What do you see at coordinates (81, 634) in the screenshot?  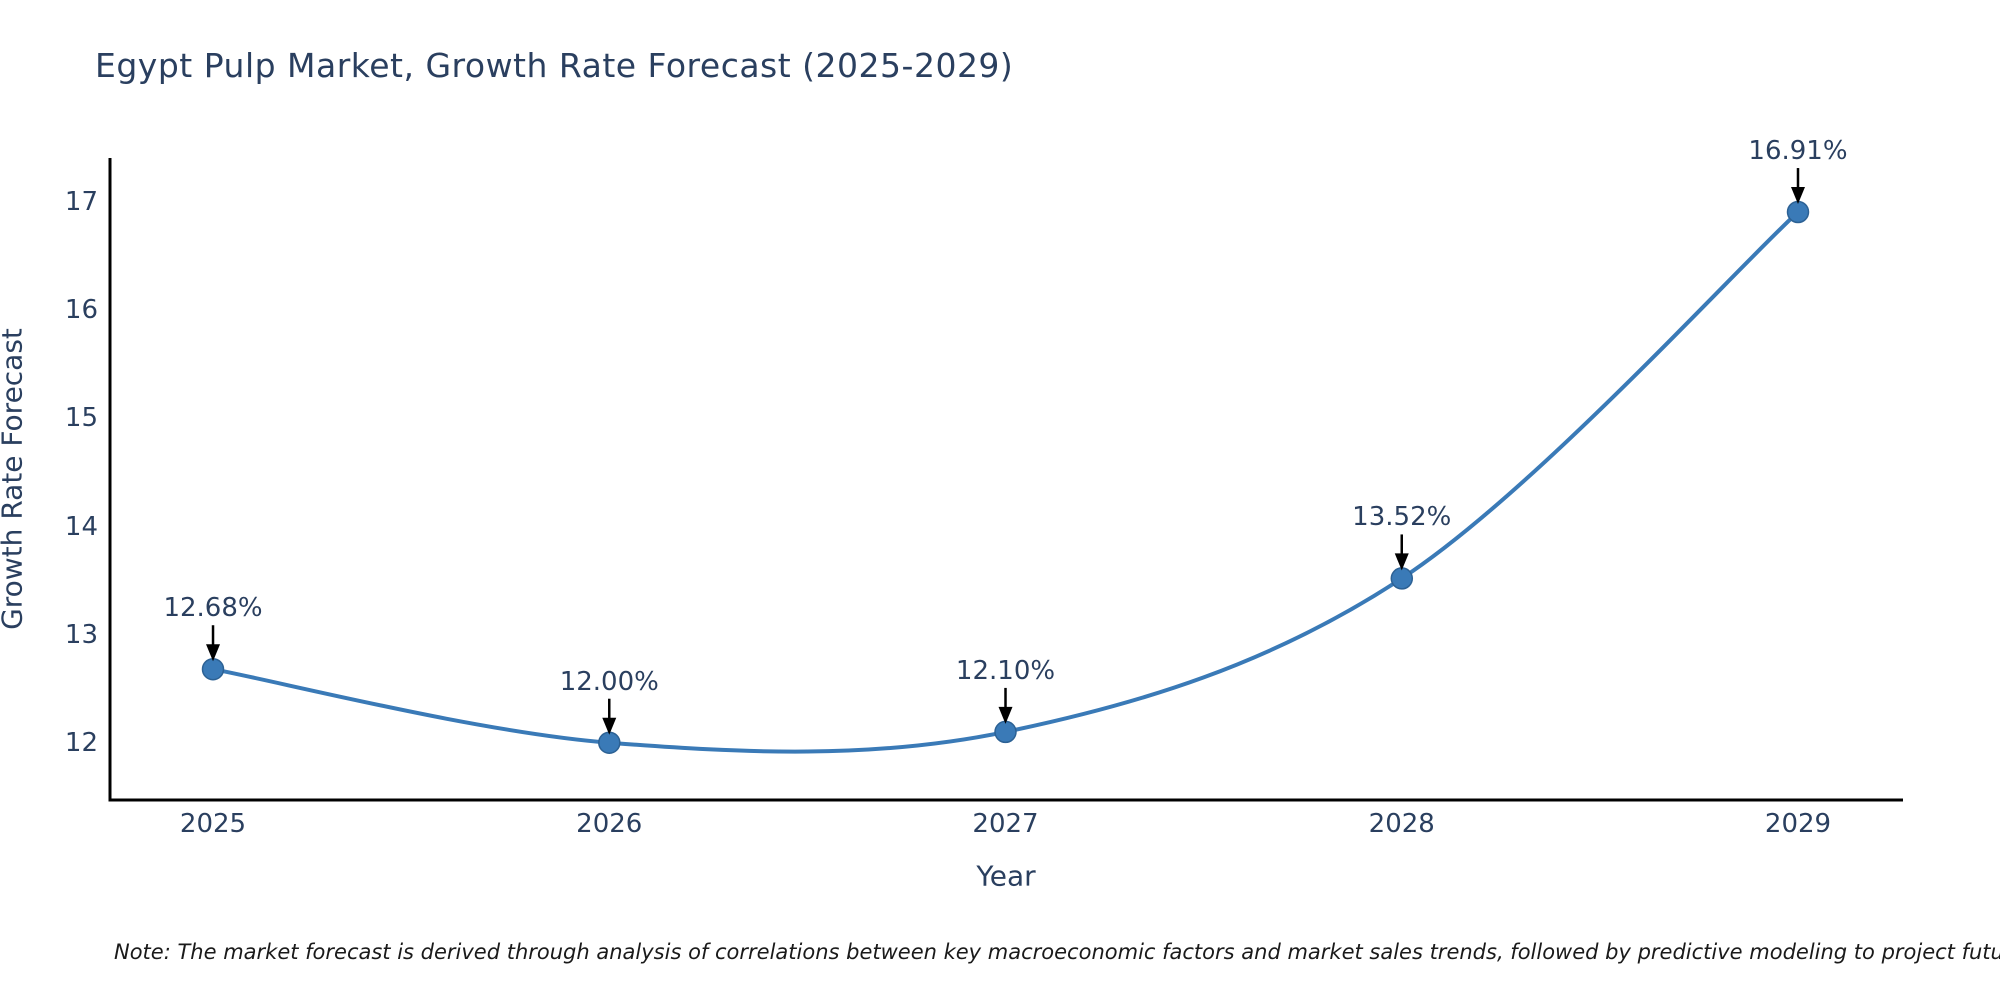 I see `y-tick-label: 13` at bounding box center [81, 634].